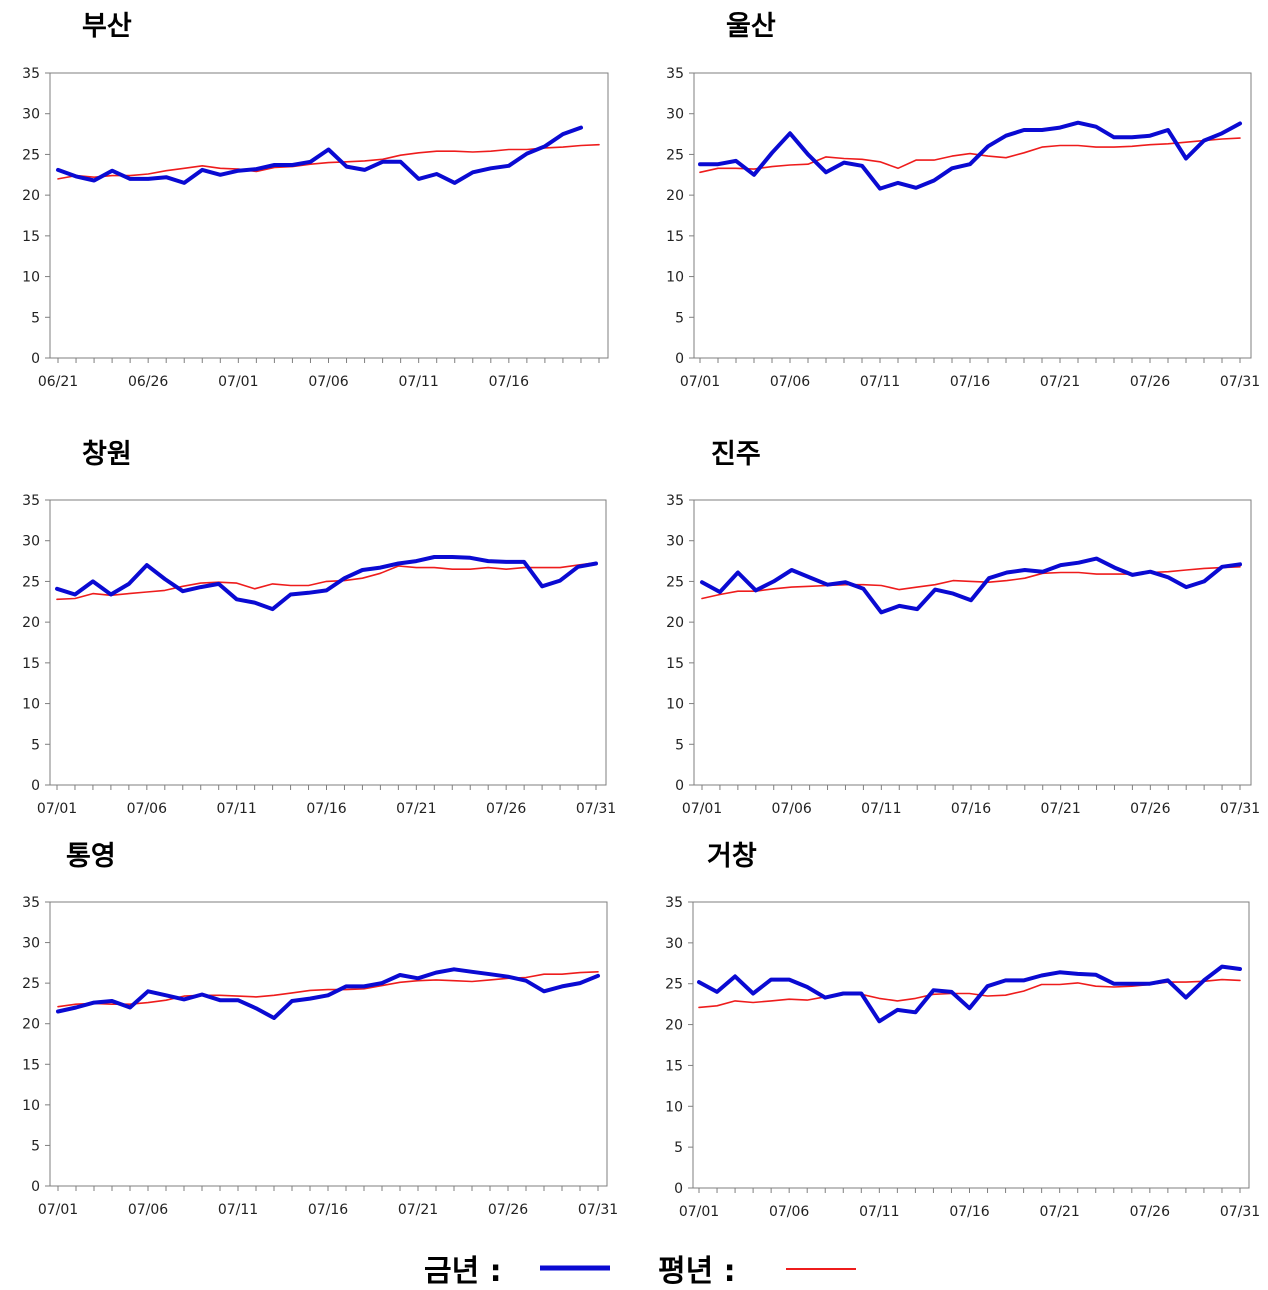 The image size is (1268, 1290). I want to click on chart-title: 부산, so click(107, 26).